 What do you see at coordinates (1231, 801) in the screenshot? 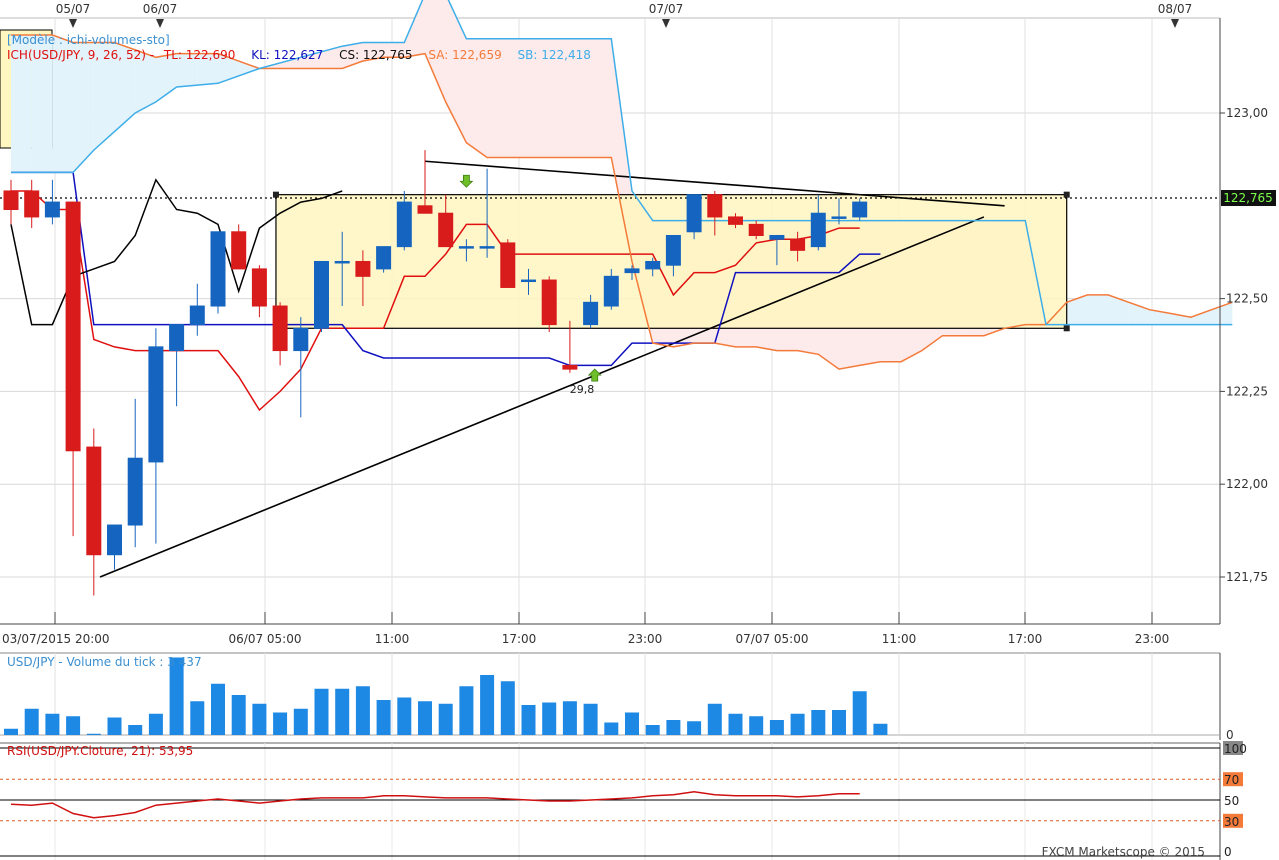
I see `rsi-tick-label: 50` at bounding box center [1231, 801].